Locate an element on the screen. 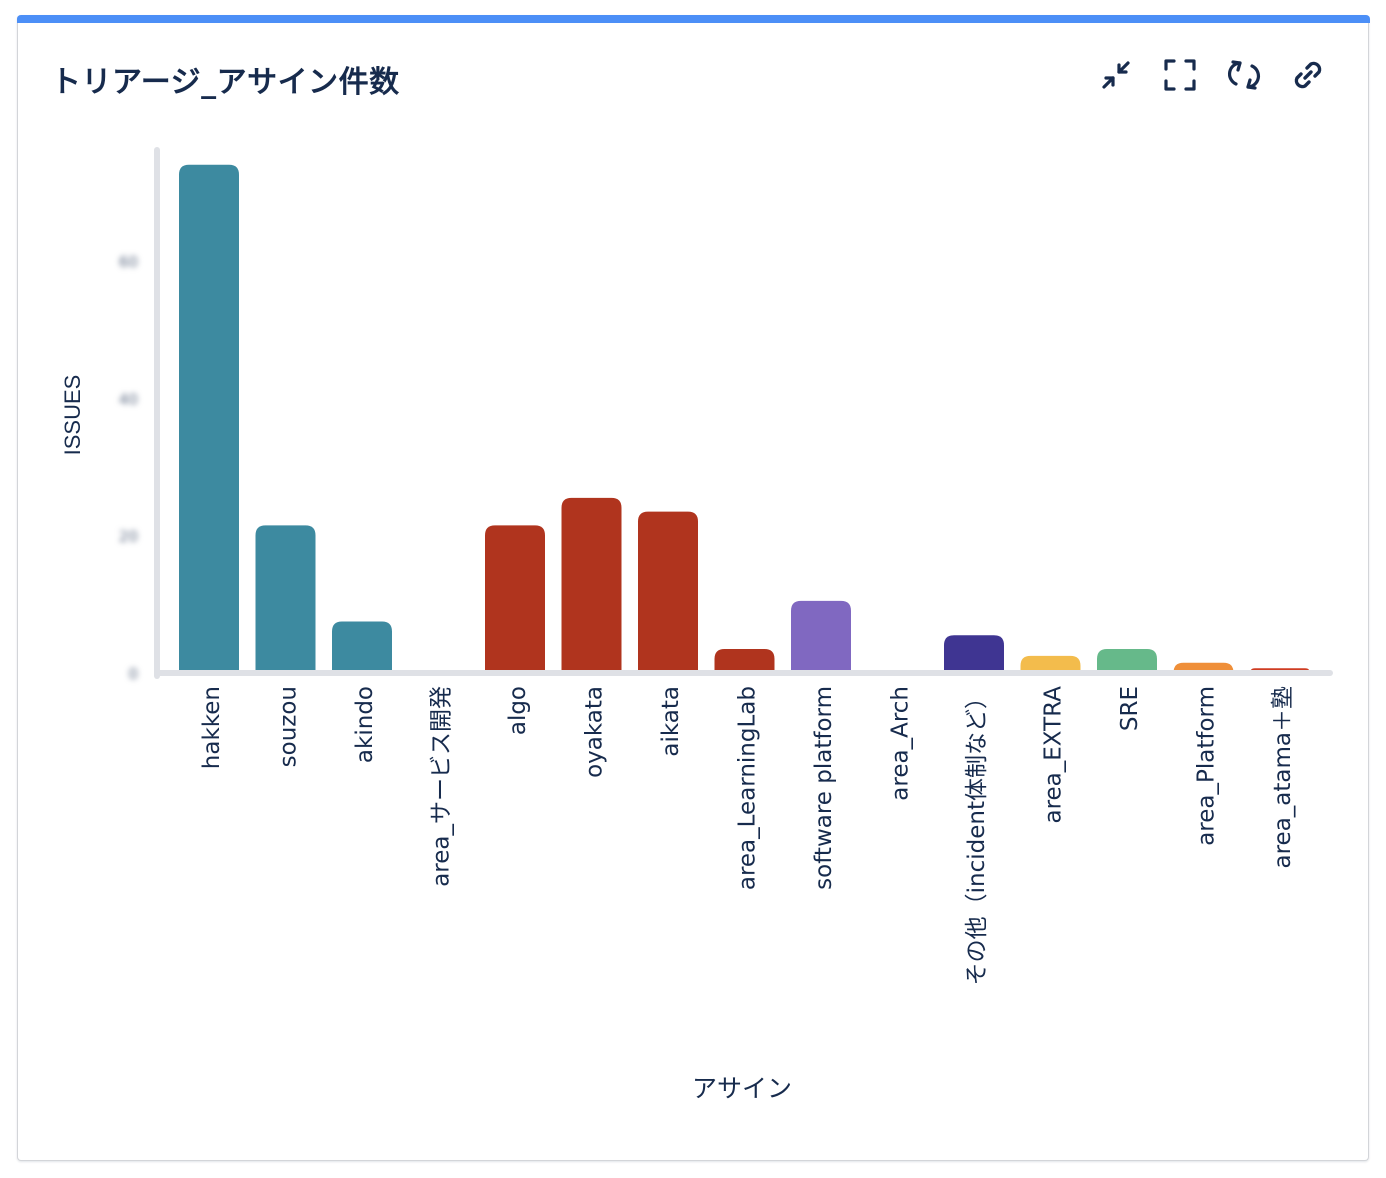 The image size is (1386, 1178). x-tick-label: SRE is located at coordinates (1130, 708).